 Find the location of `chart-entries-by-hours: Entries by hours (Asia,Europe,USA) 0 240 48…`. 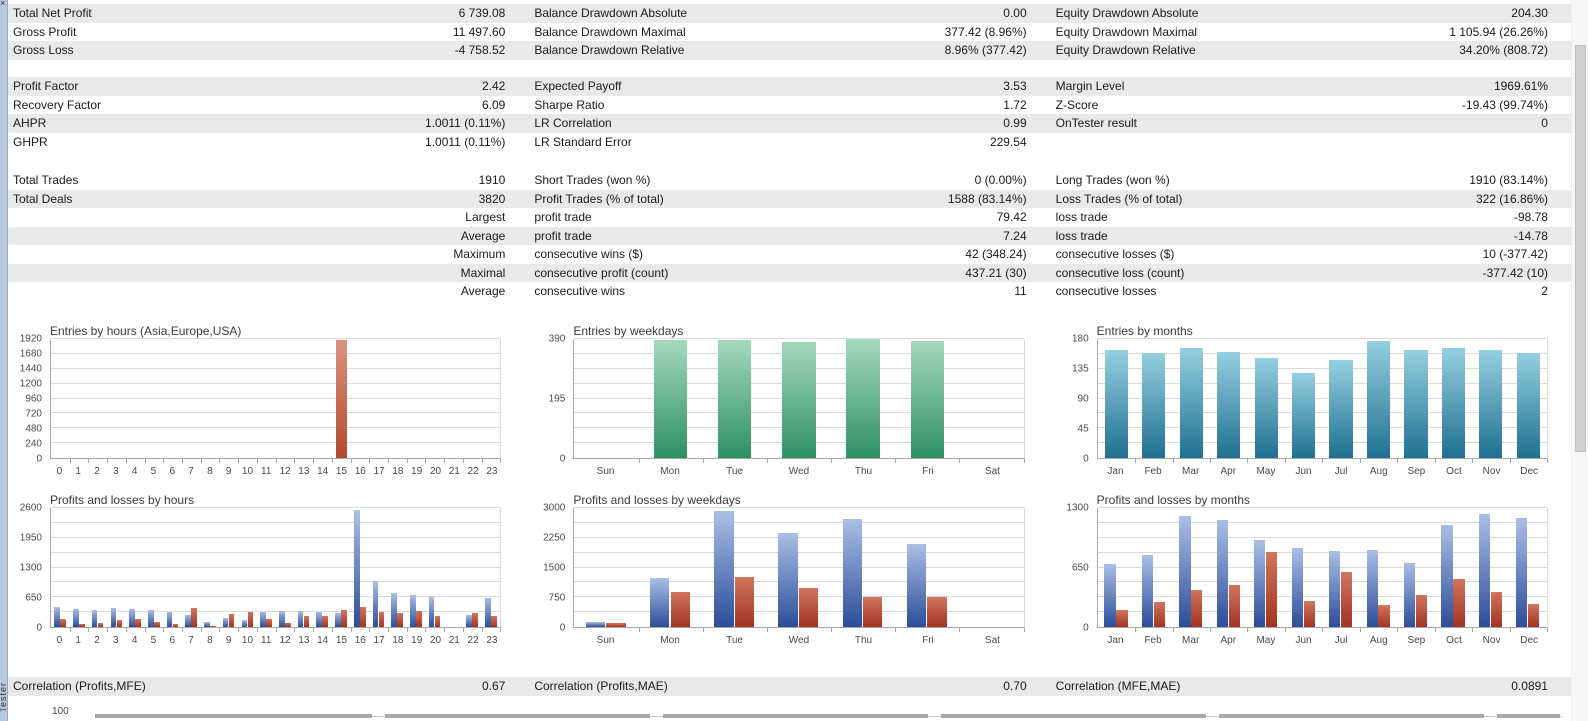

chart-entries-by-hours: Entries by hours (Asia,Europe,USA) 0 240 48… is located at coordinates (266, 402).